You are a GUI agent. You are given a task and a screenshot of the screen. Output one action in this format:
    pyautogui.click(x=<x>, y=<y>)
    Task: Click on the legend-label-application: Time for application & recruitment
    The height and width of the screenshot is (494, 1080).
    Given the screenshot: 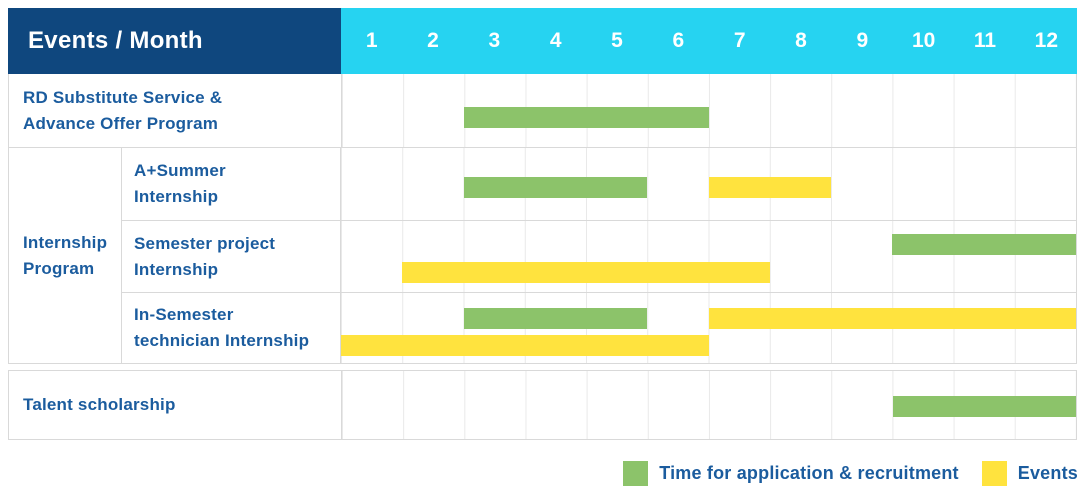 What is the action you would take?
    pyautogui.click(x=809, y=473)
    